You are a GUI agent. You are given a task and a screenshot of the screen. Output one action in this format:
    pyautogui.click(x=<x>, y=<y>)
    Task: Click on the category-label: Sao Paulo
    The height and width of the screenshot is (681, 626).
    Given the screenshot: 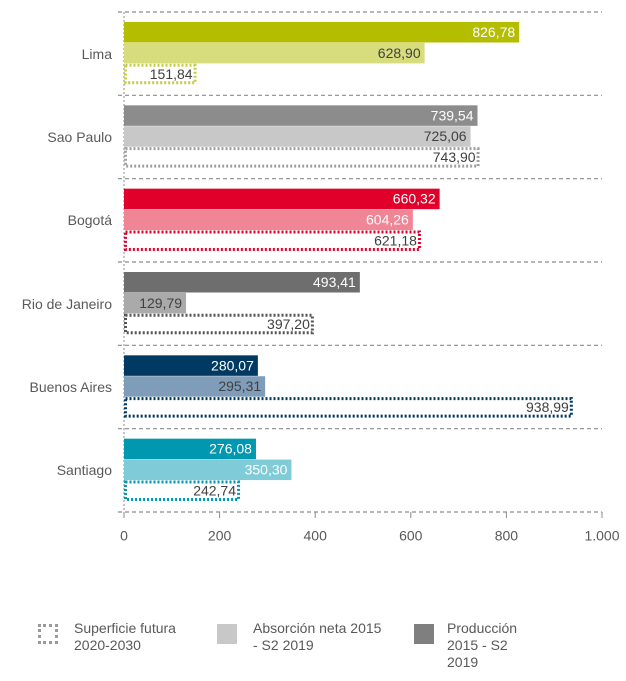 What is the action you would take?
    pyautogui.click(x=79, y=137)
    